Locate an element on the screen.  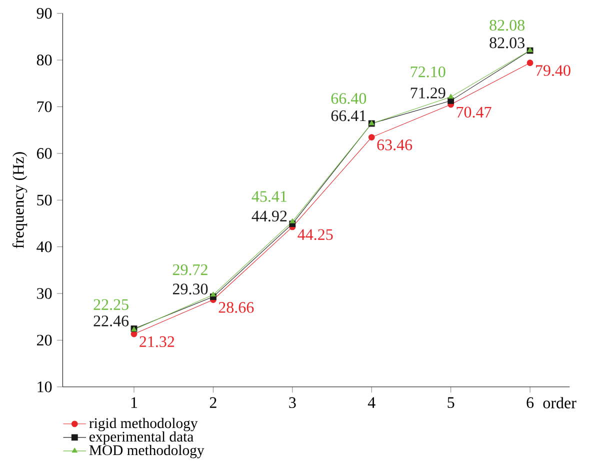
y-tick-label: 60 is located at coordinates (44, 154).